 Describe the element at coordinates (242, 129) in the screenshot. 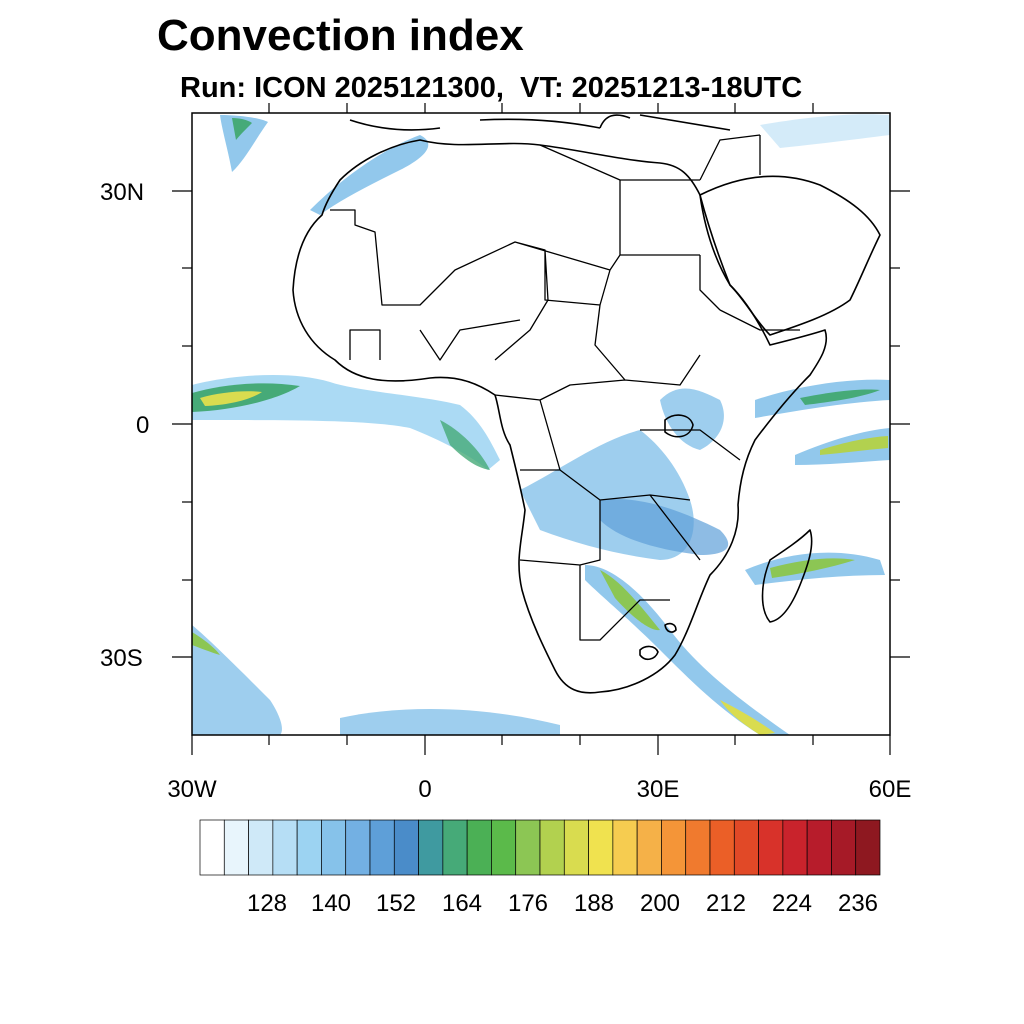

I see `convection-core-northwest-atlantic` at that location.